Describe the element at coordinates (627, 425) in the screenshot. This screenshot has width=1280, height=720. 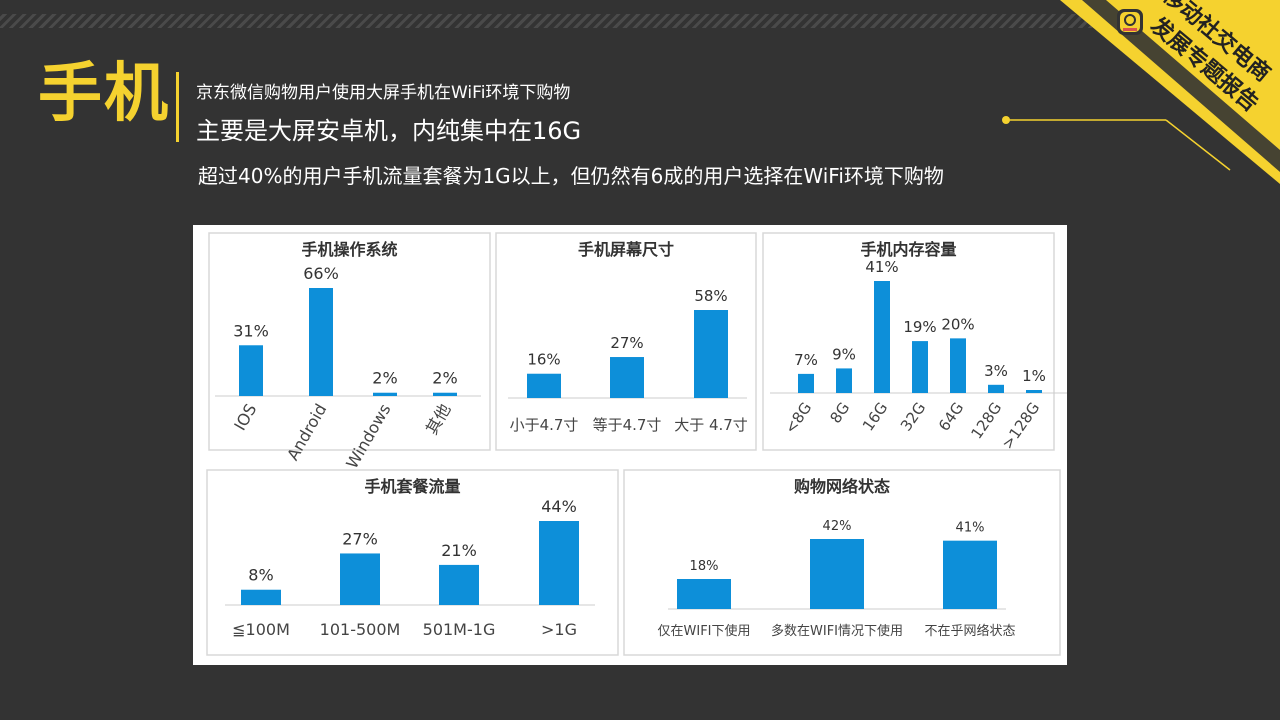
I see `tick-label: 等于4.7寸` at that location.